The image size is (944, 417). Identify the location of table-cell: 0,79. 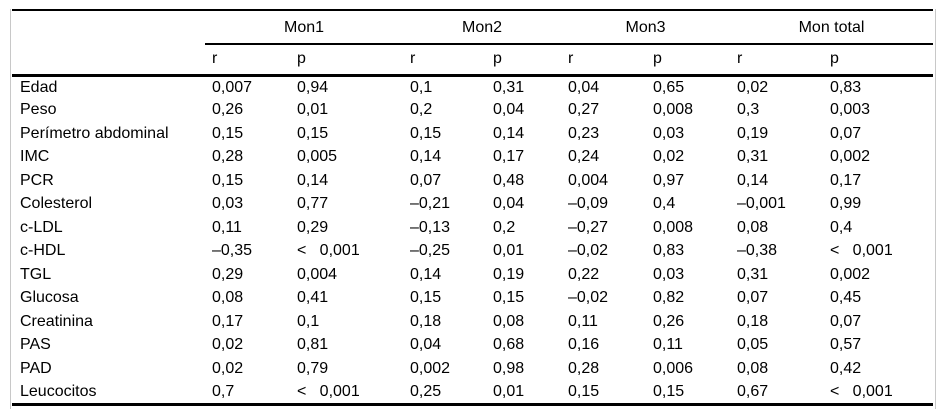
(313, 368).